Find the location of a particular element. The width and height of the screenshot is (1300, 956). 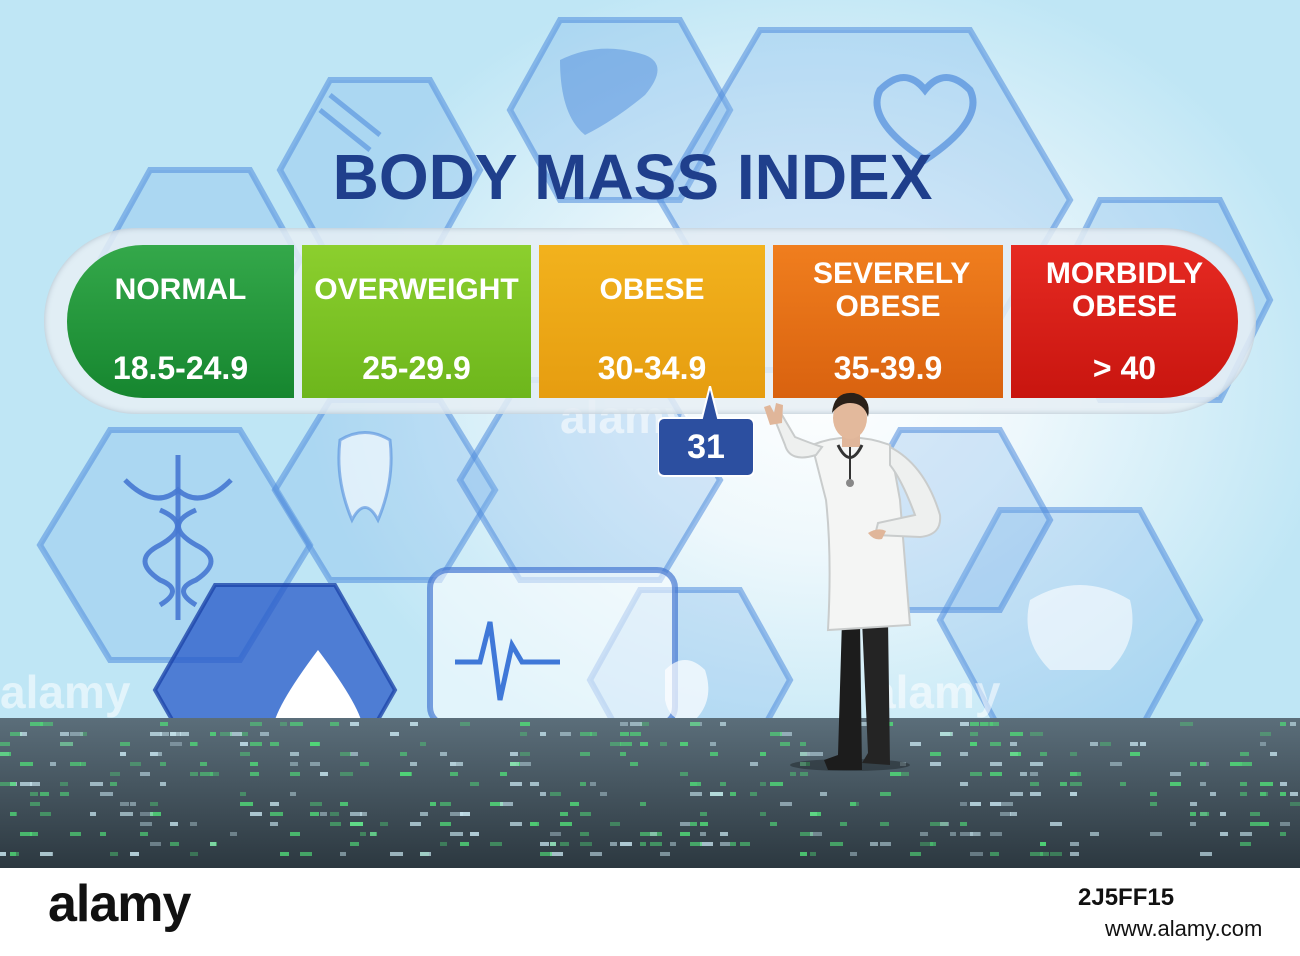

doctor-figure is located at coordinates (853, 581).